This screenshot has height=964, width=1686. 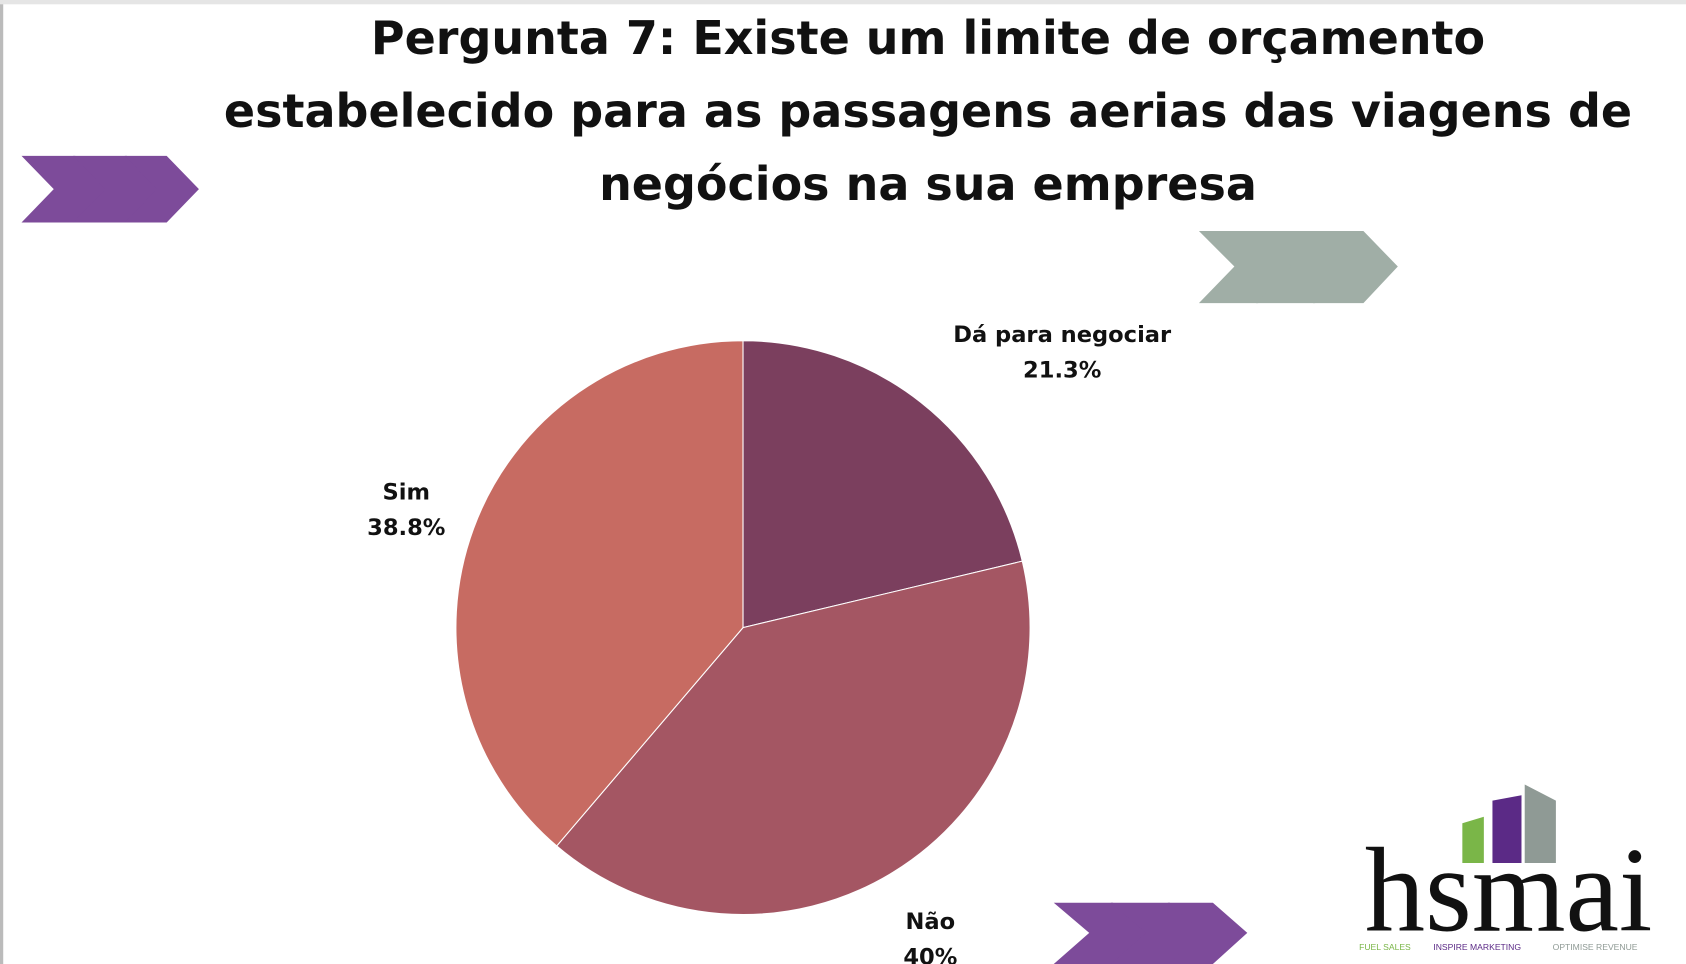 What do you see at coordinates (406, 528) in the screenshot?
I see `slice-value-label: 38.8%` at bounding box center [406, 528].